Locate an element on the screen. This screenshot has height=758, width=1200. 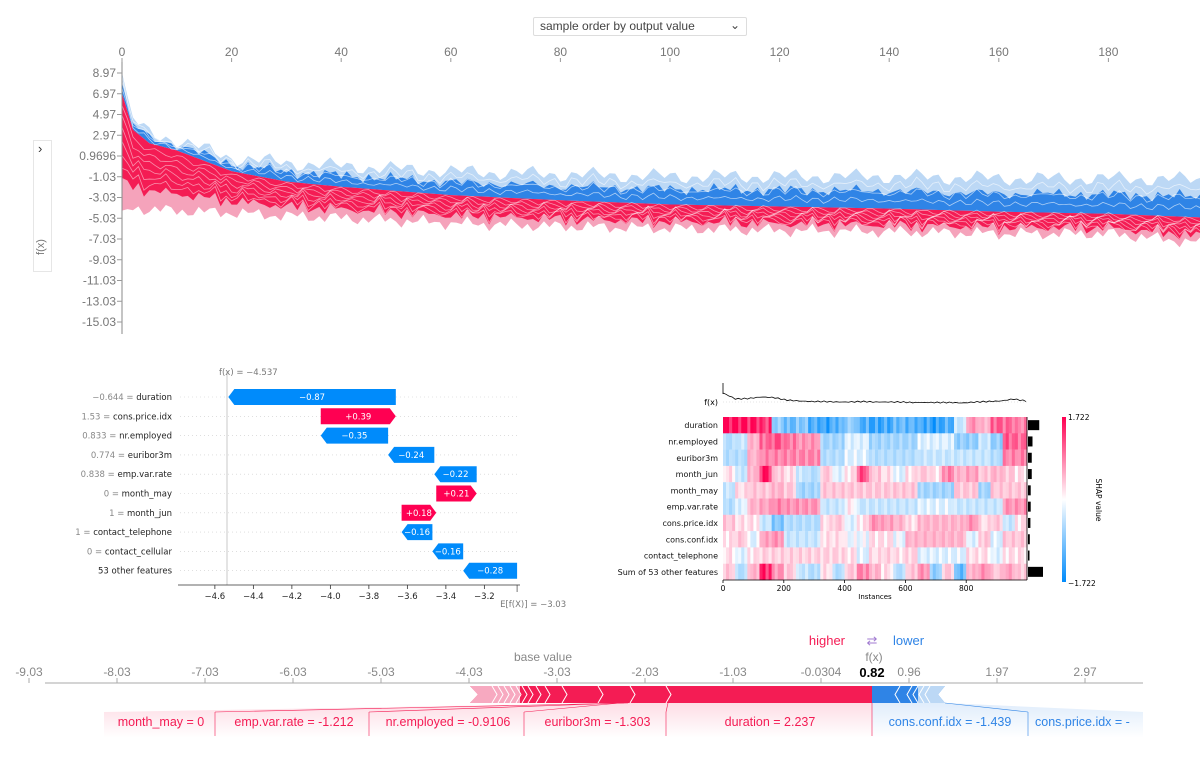
waterfall-bar is located at coordinates (411, 454).